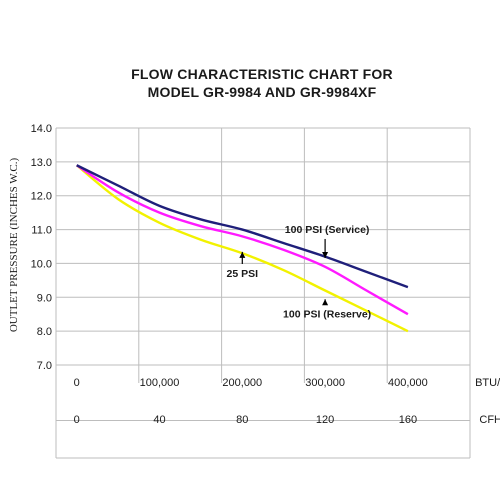 This screenshot has width=500, height=500. I want to click on y-tick-label: 13.0, so click(41, 163).